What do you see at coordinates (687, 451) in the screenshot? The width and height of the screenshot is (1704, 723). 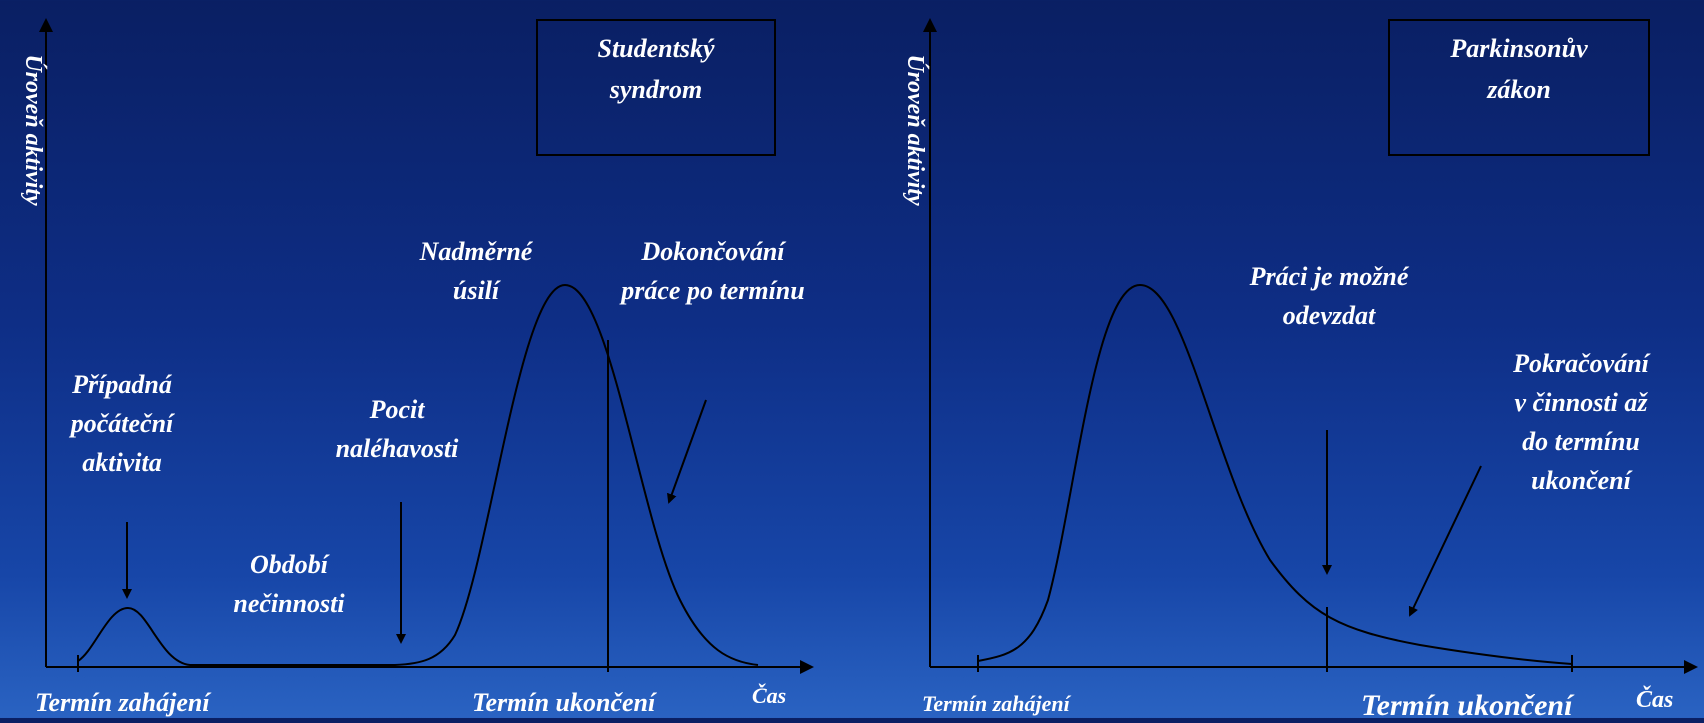 I see `left-finishing-arrow` at bounding box center [687, 451].